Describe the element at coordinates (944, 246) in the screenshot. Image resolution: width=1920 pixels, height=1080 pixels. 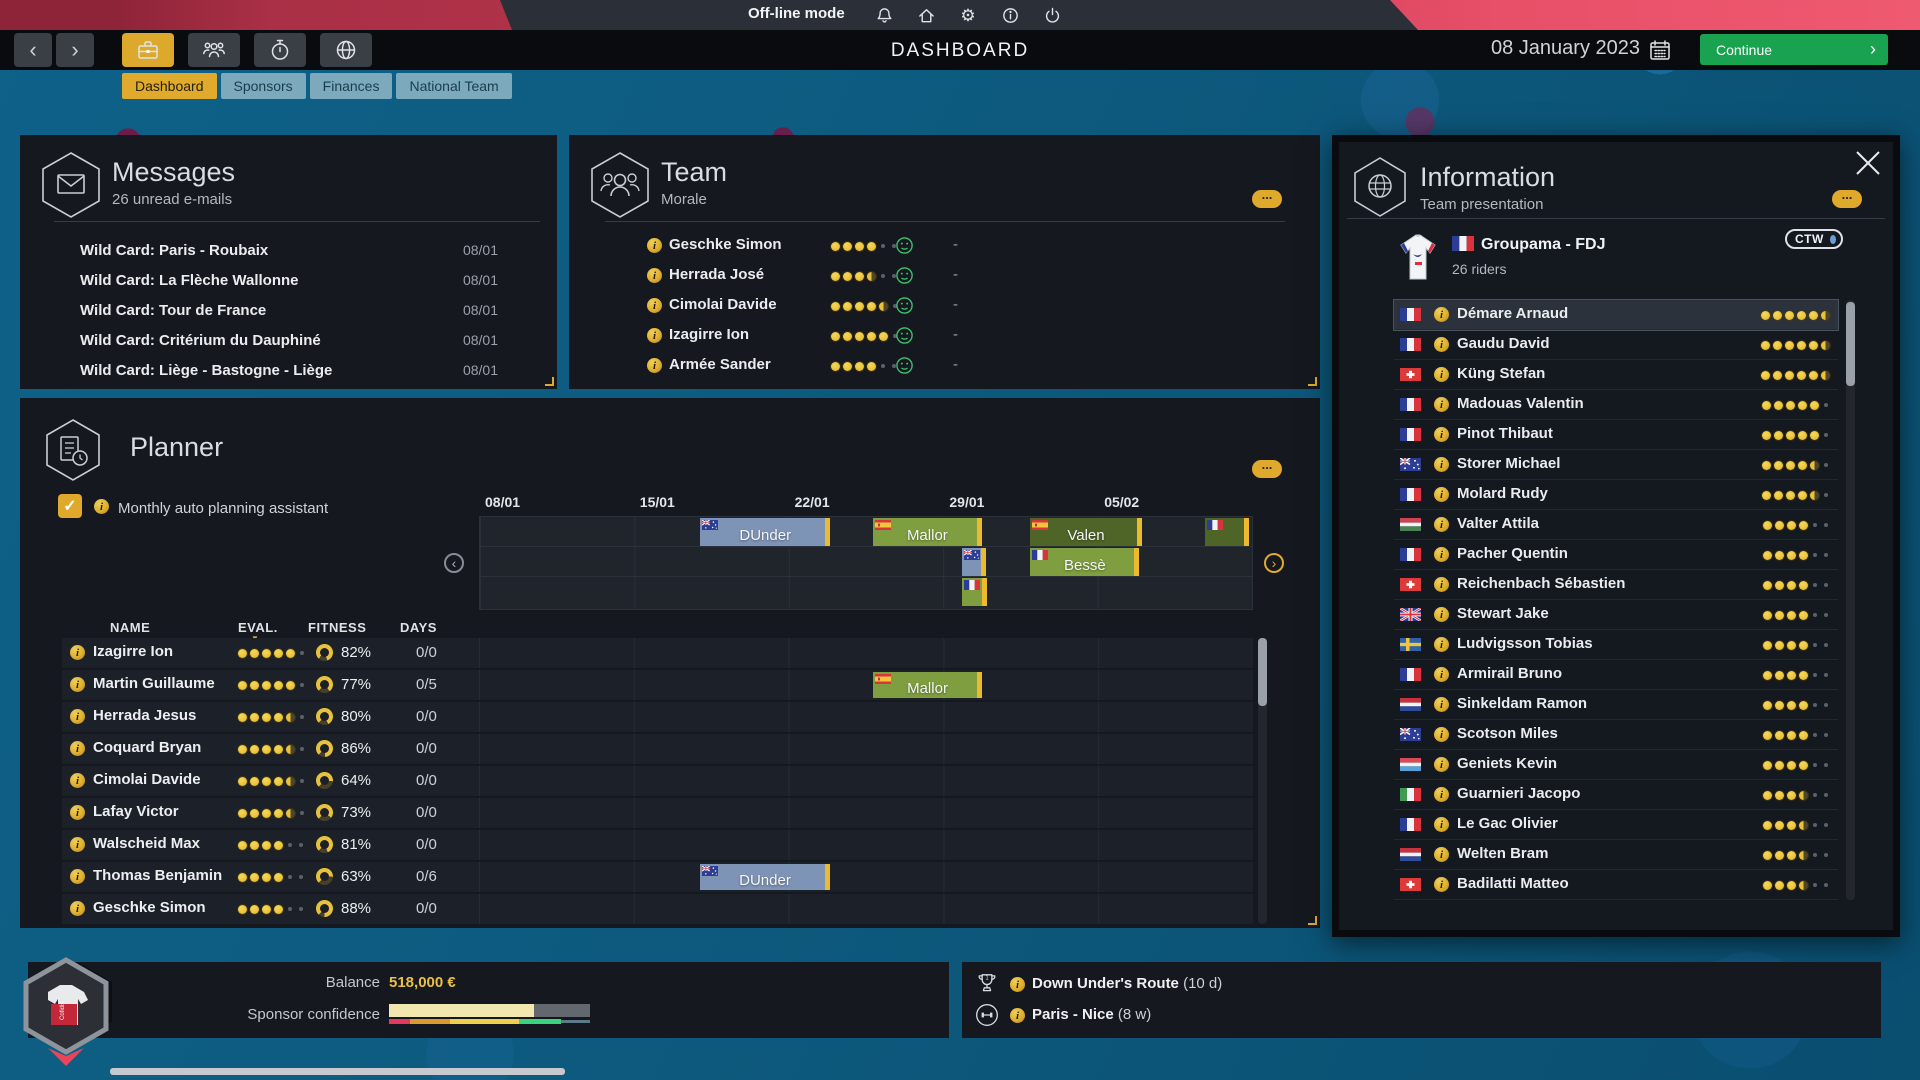
I see `team-rider-row: i Geschke Simon -` at that location.